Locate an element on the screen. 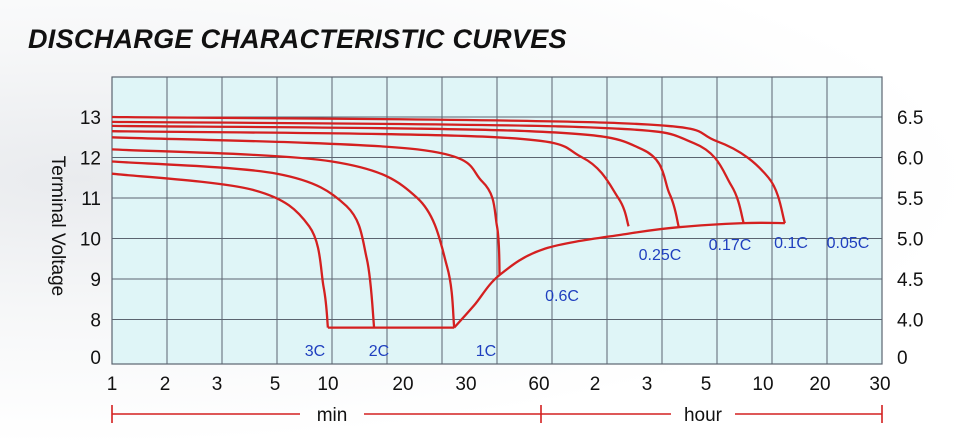 Image resolution: width=980 pixels, height=447 pixels. x-axis-tick-label: 1 is located at coordinates (112, 384).